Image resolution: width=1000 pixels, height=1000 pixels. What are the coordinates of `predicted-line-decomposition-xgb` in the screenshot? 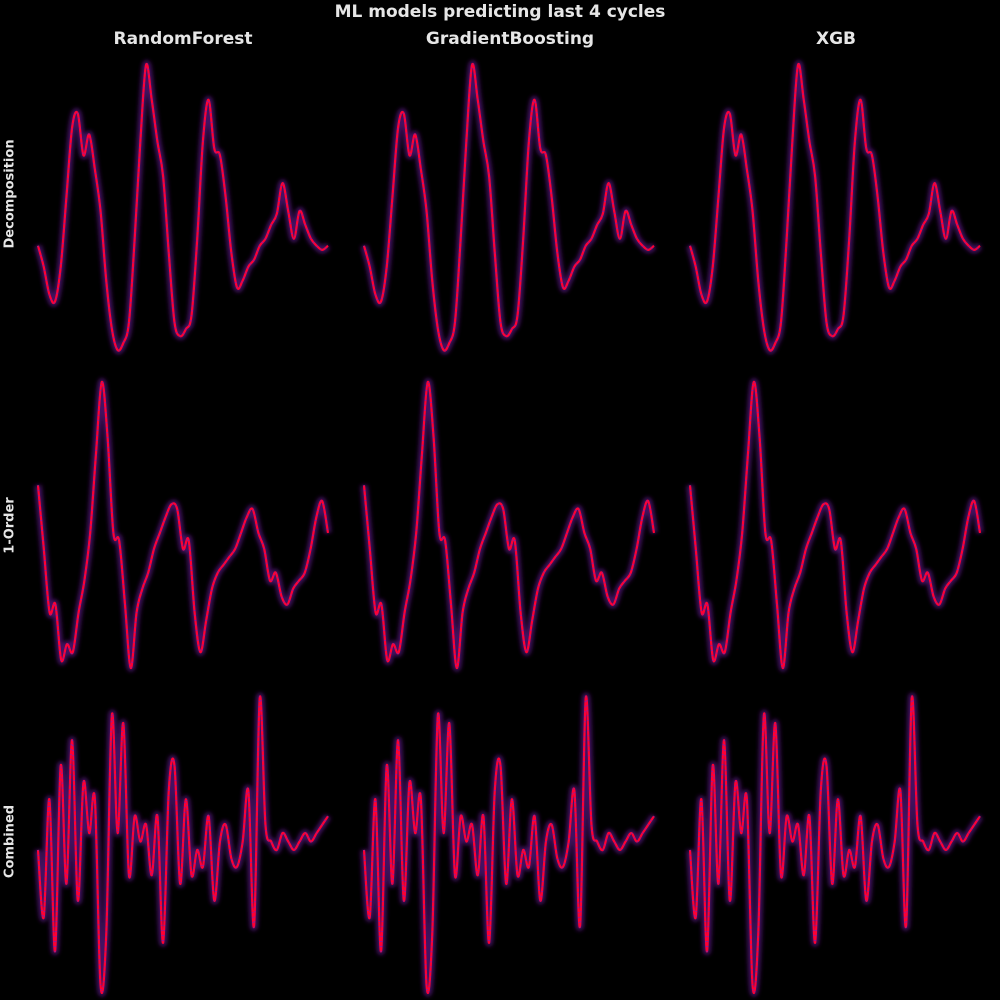 It's located at (835, 207).